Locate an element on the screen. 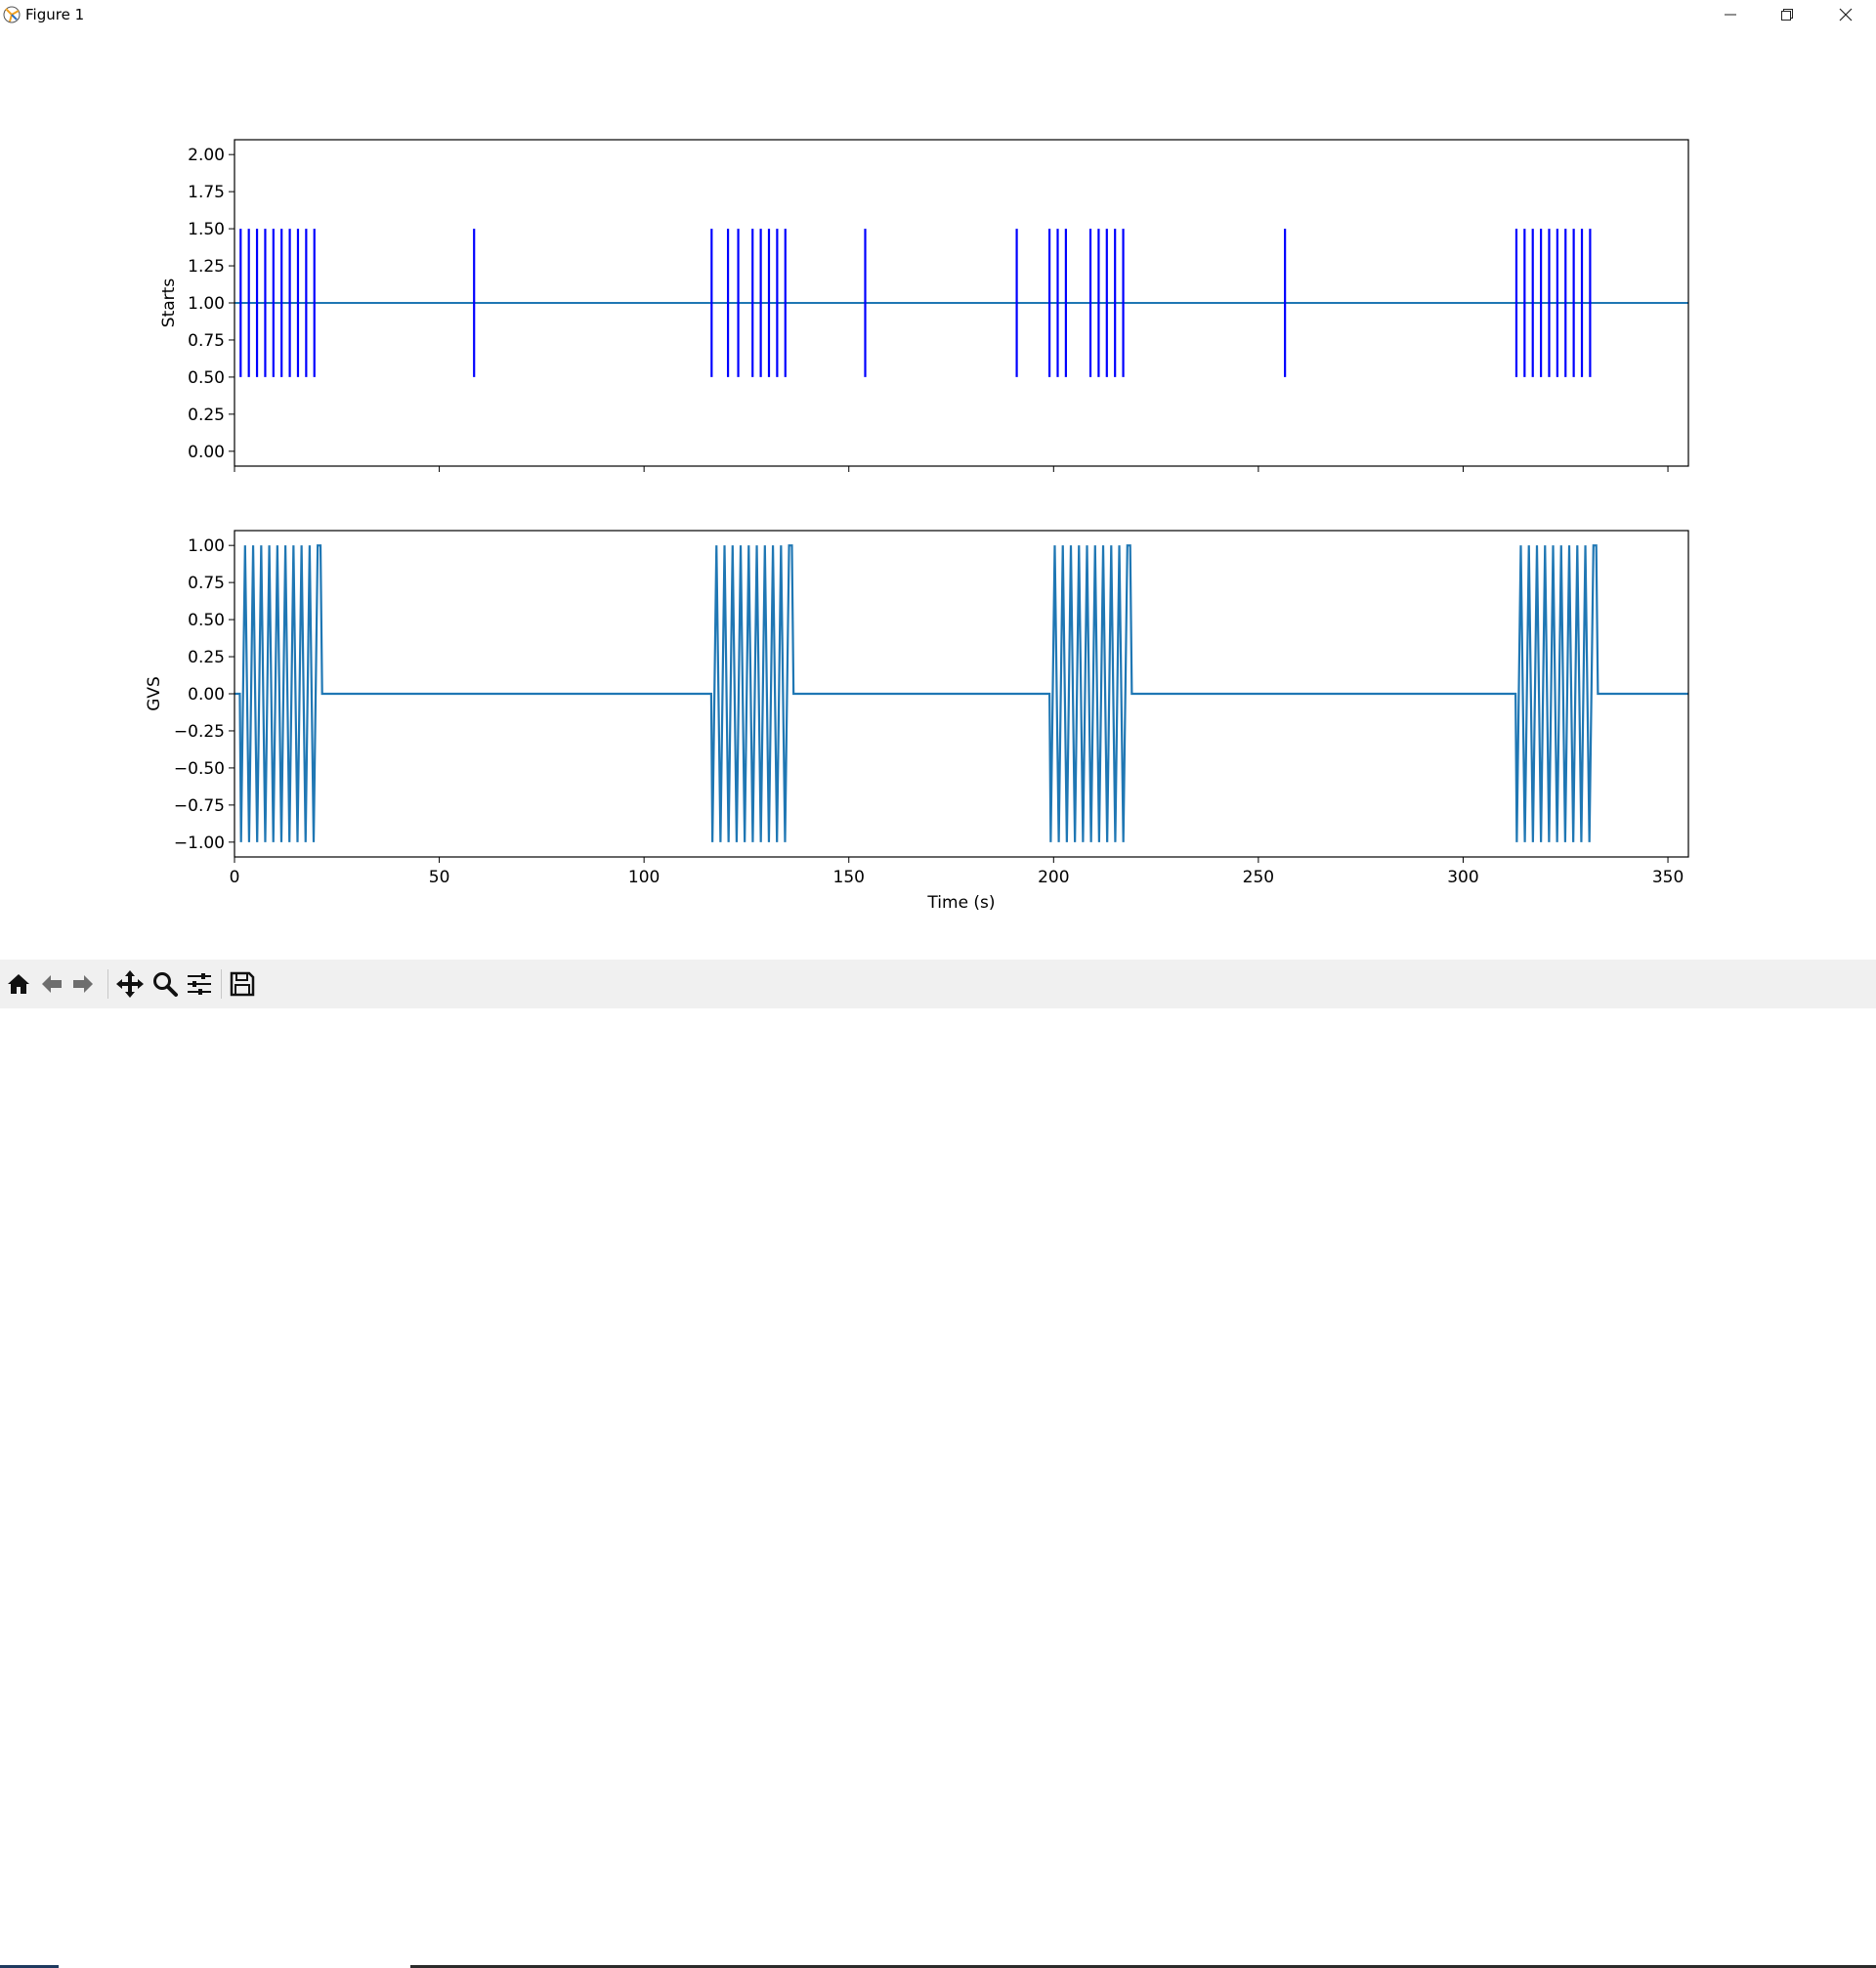 This screenshot has width=1876, height=1968. home-icon is located at coordinates (18, 984).